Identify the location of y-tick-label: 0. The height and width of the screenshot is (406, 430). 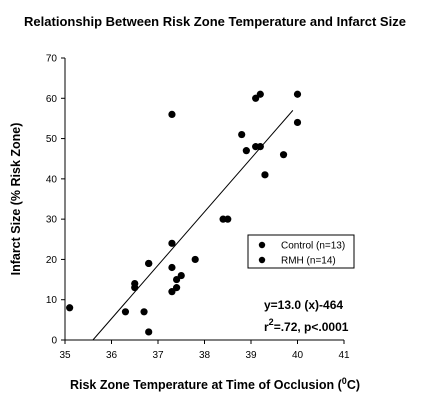
(54, 341).